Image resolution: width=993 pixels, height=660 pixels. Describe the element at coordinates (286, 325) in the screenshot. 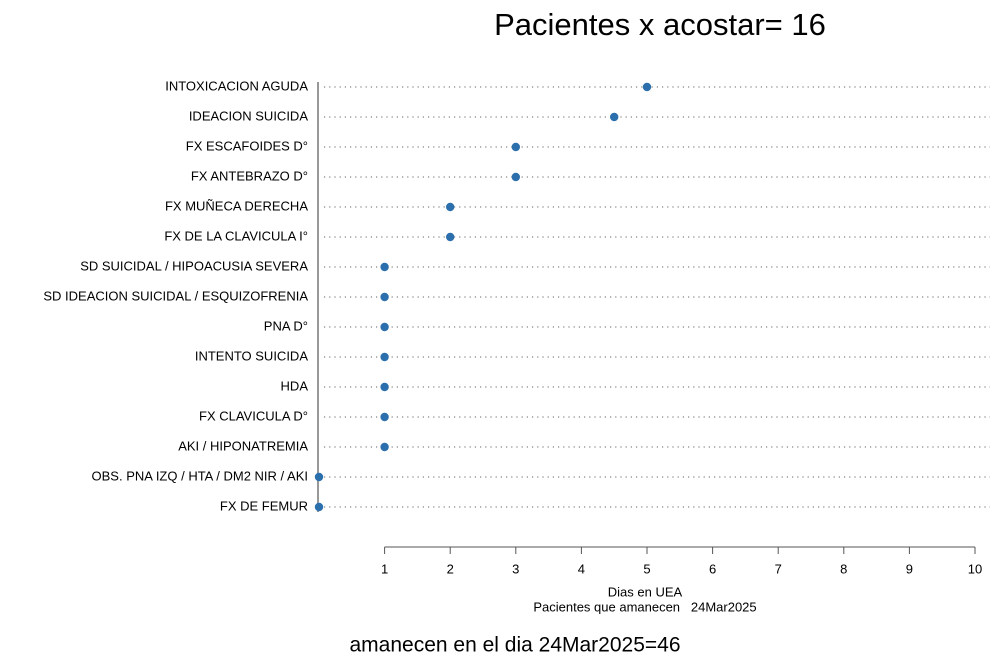

I see `y-tick-label: PNA D°` at that location.